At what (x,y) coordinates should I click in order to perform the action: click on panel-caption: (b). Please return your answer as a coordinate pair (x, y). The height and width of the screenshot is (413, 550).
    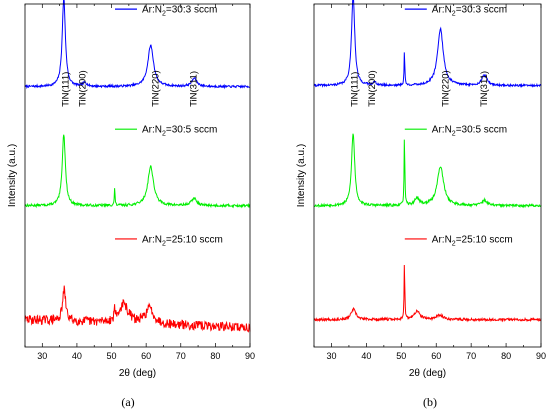
    Looking at the image, I should click on (430, 402).